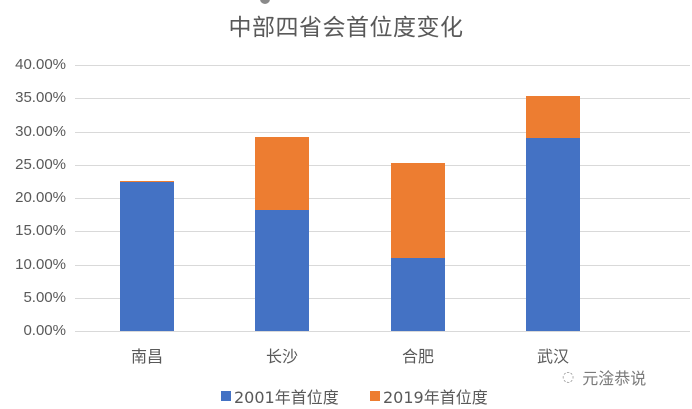 The height and width of the screenshot is (409, 692). What do you see at coordinates (281, 356) in the screenshot?
I see `x-tick-label: 长沙` at bounding box center [281, 356].